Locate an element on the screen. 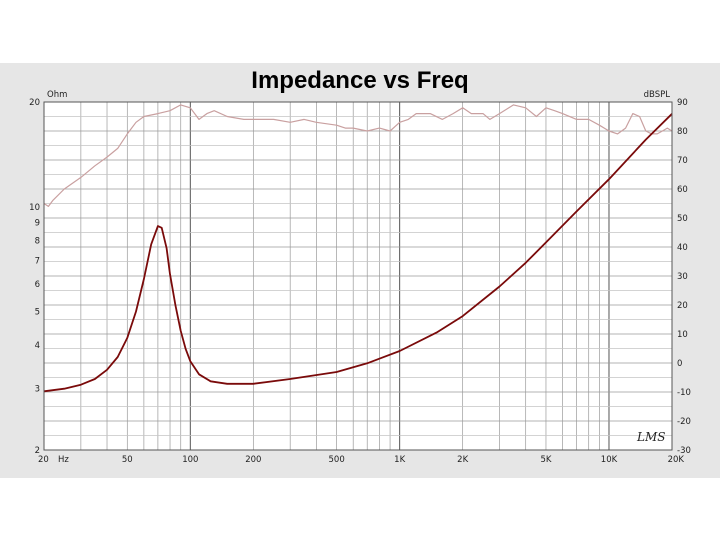  chart-title: Impedance vs Freq is located at coordinates (359, 80).